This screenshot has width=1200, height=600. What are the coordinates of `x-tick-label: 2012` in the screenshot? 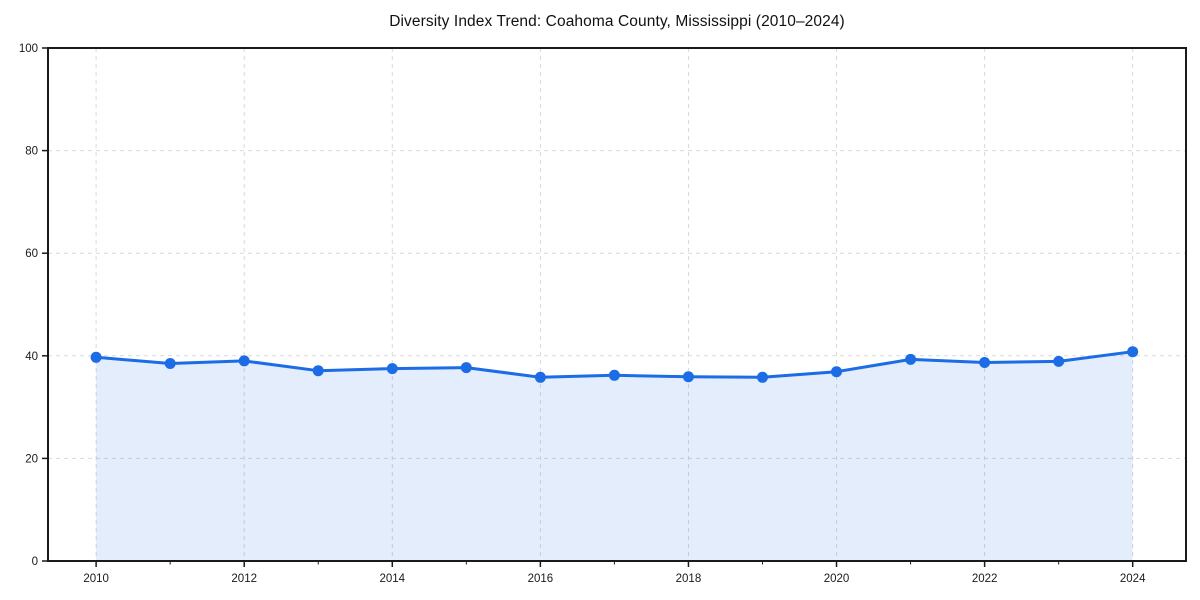 It's located at (244, 579).